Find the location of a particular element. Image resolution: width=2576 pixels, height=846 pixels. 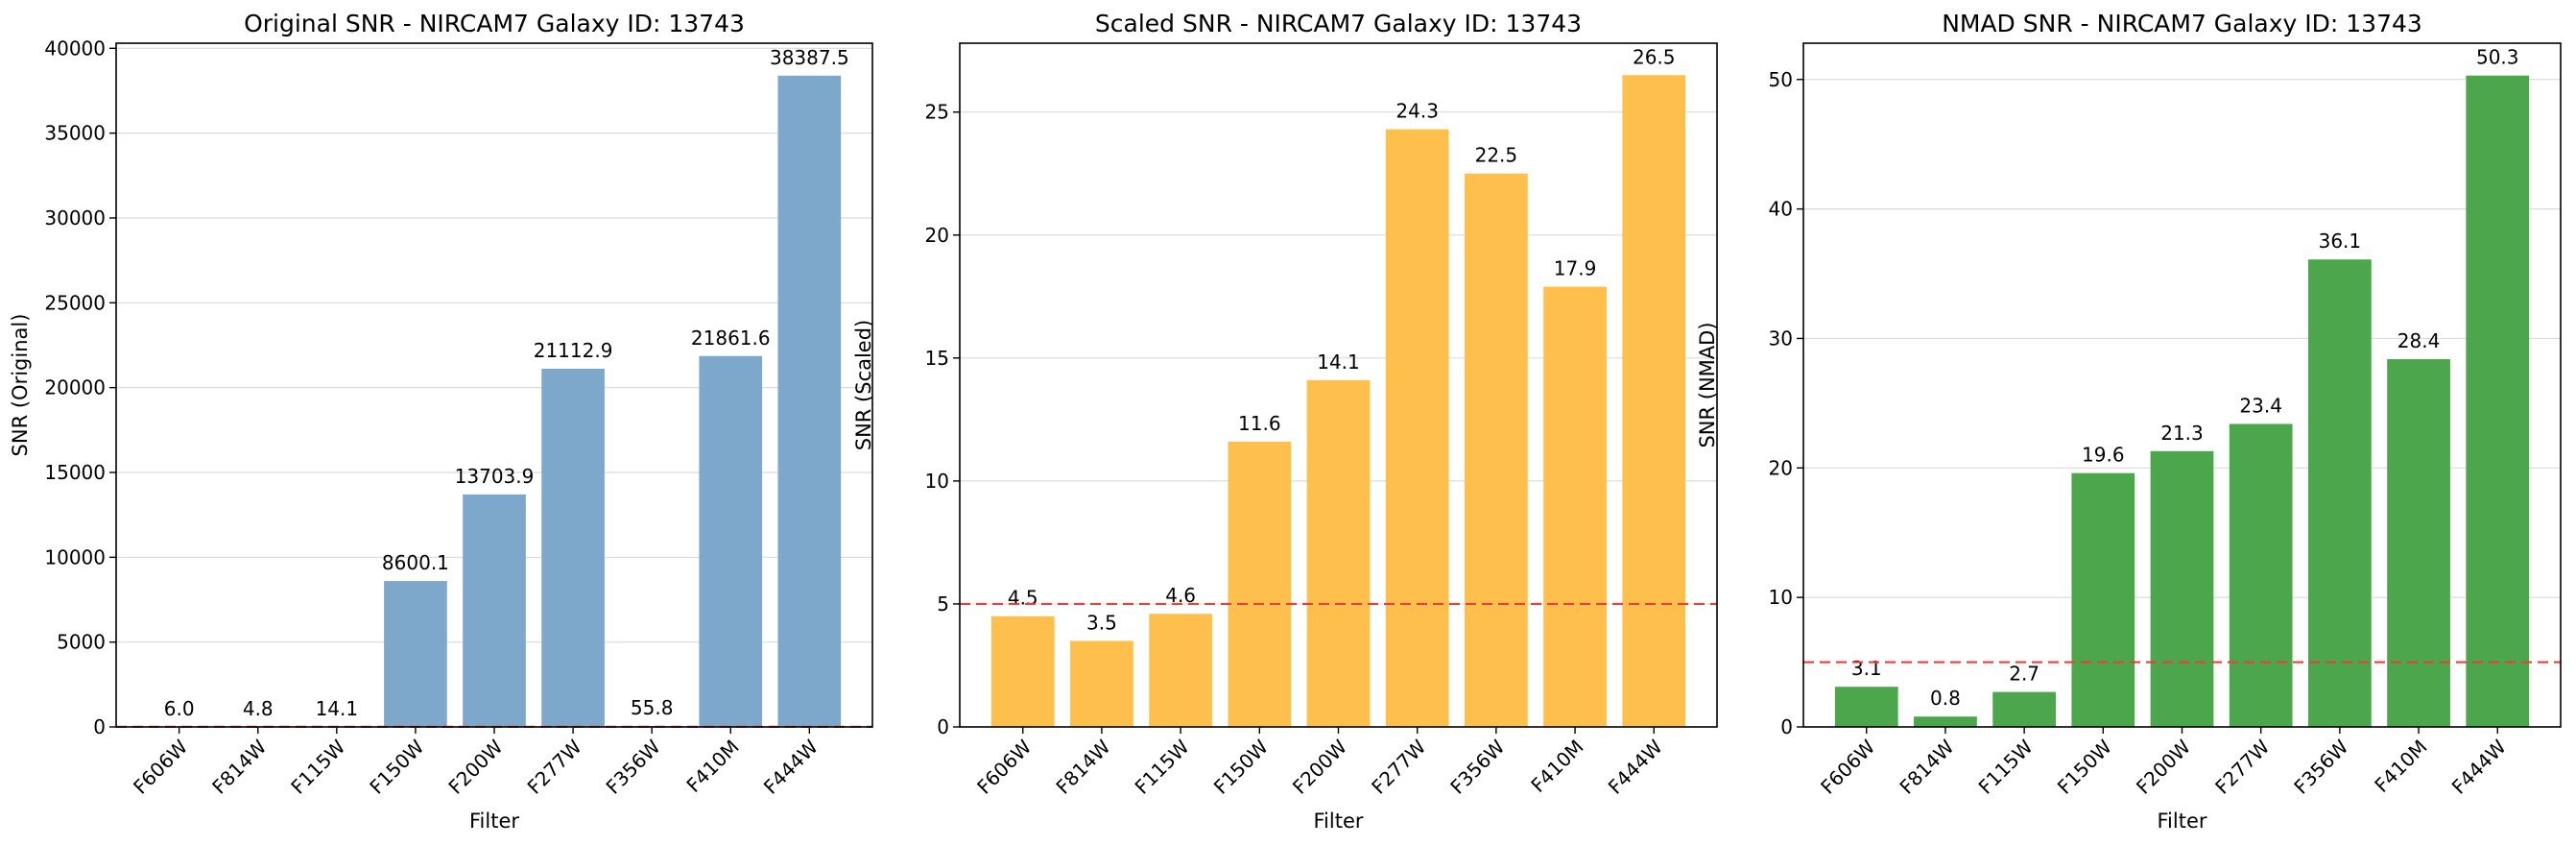

bar-value-label: 50.3 is located at coordinates (2497, 58).